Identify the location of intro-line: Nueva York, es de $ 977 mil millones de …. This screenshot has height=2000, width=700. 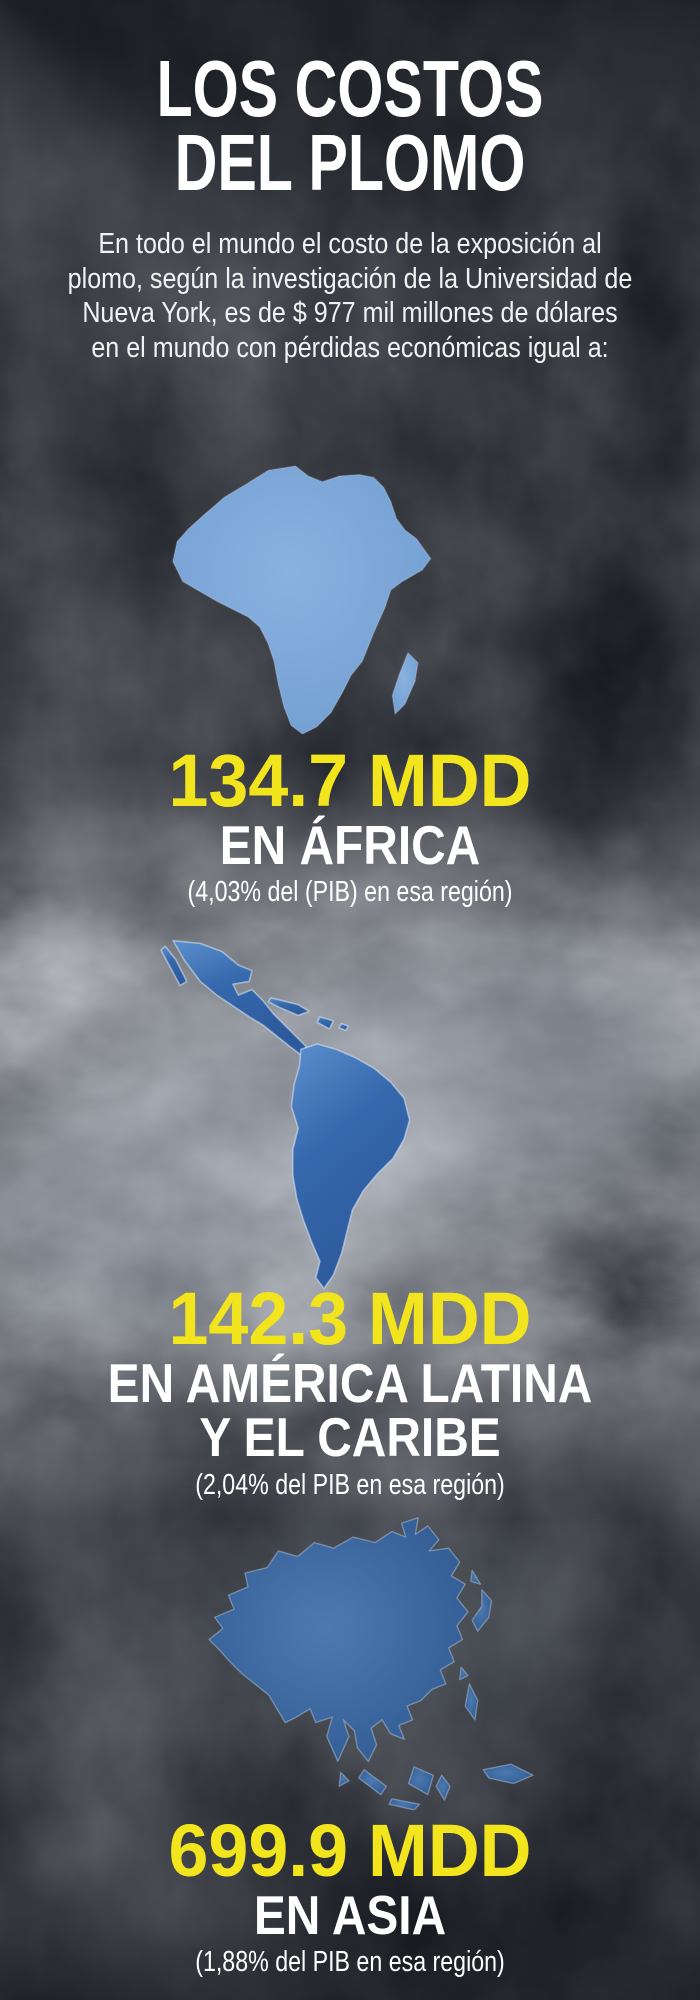
(350, 313).